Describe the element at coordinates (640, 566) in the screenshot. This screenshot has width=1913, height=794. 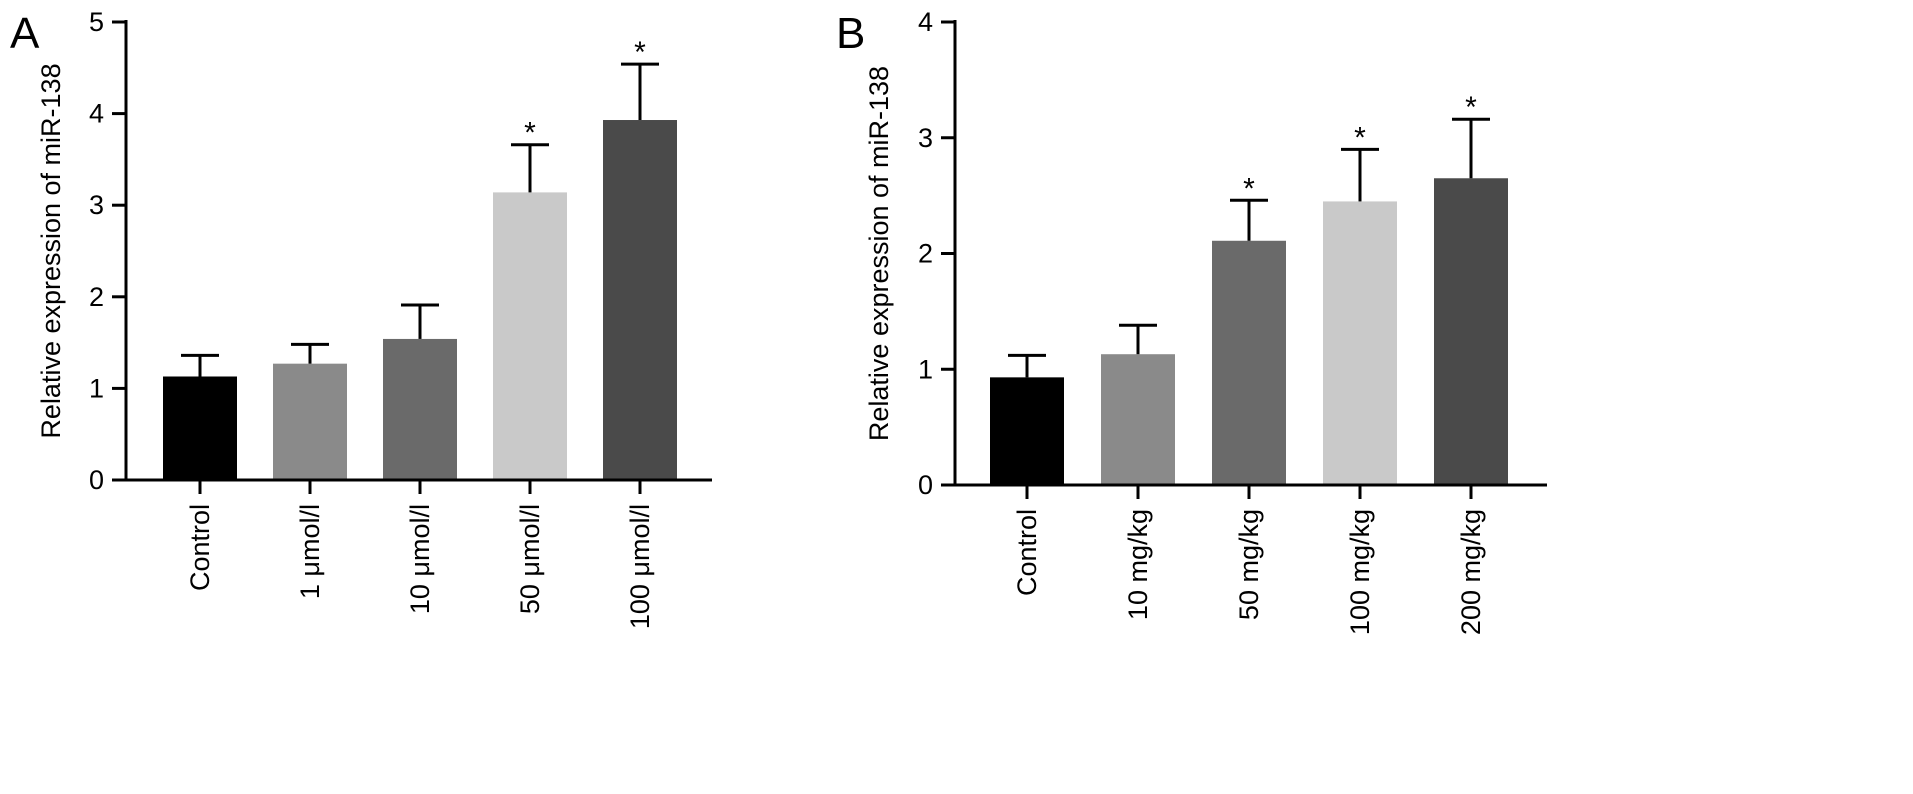
I see `x-category-label: 100 μmol/l` at that location.